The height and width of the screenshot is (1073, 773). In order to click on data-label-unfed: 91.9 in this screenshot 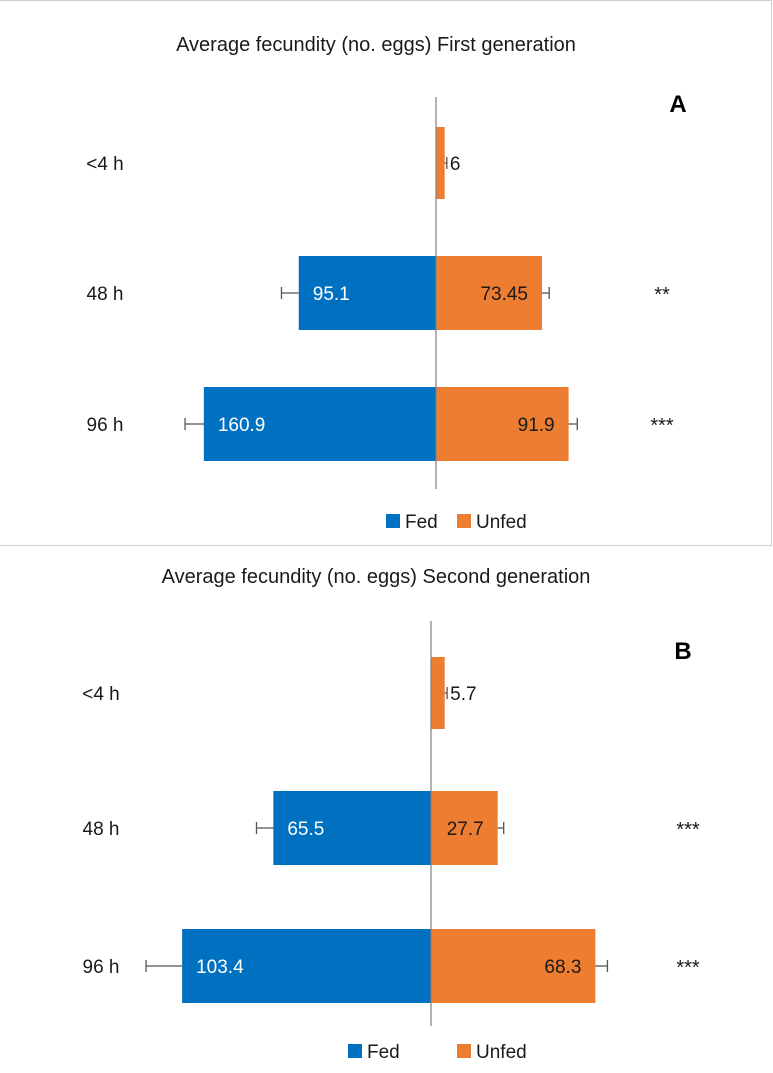, I will do `click(536, 425)`.